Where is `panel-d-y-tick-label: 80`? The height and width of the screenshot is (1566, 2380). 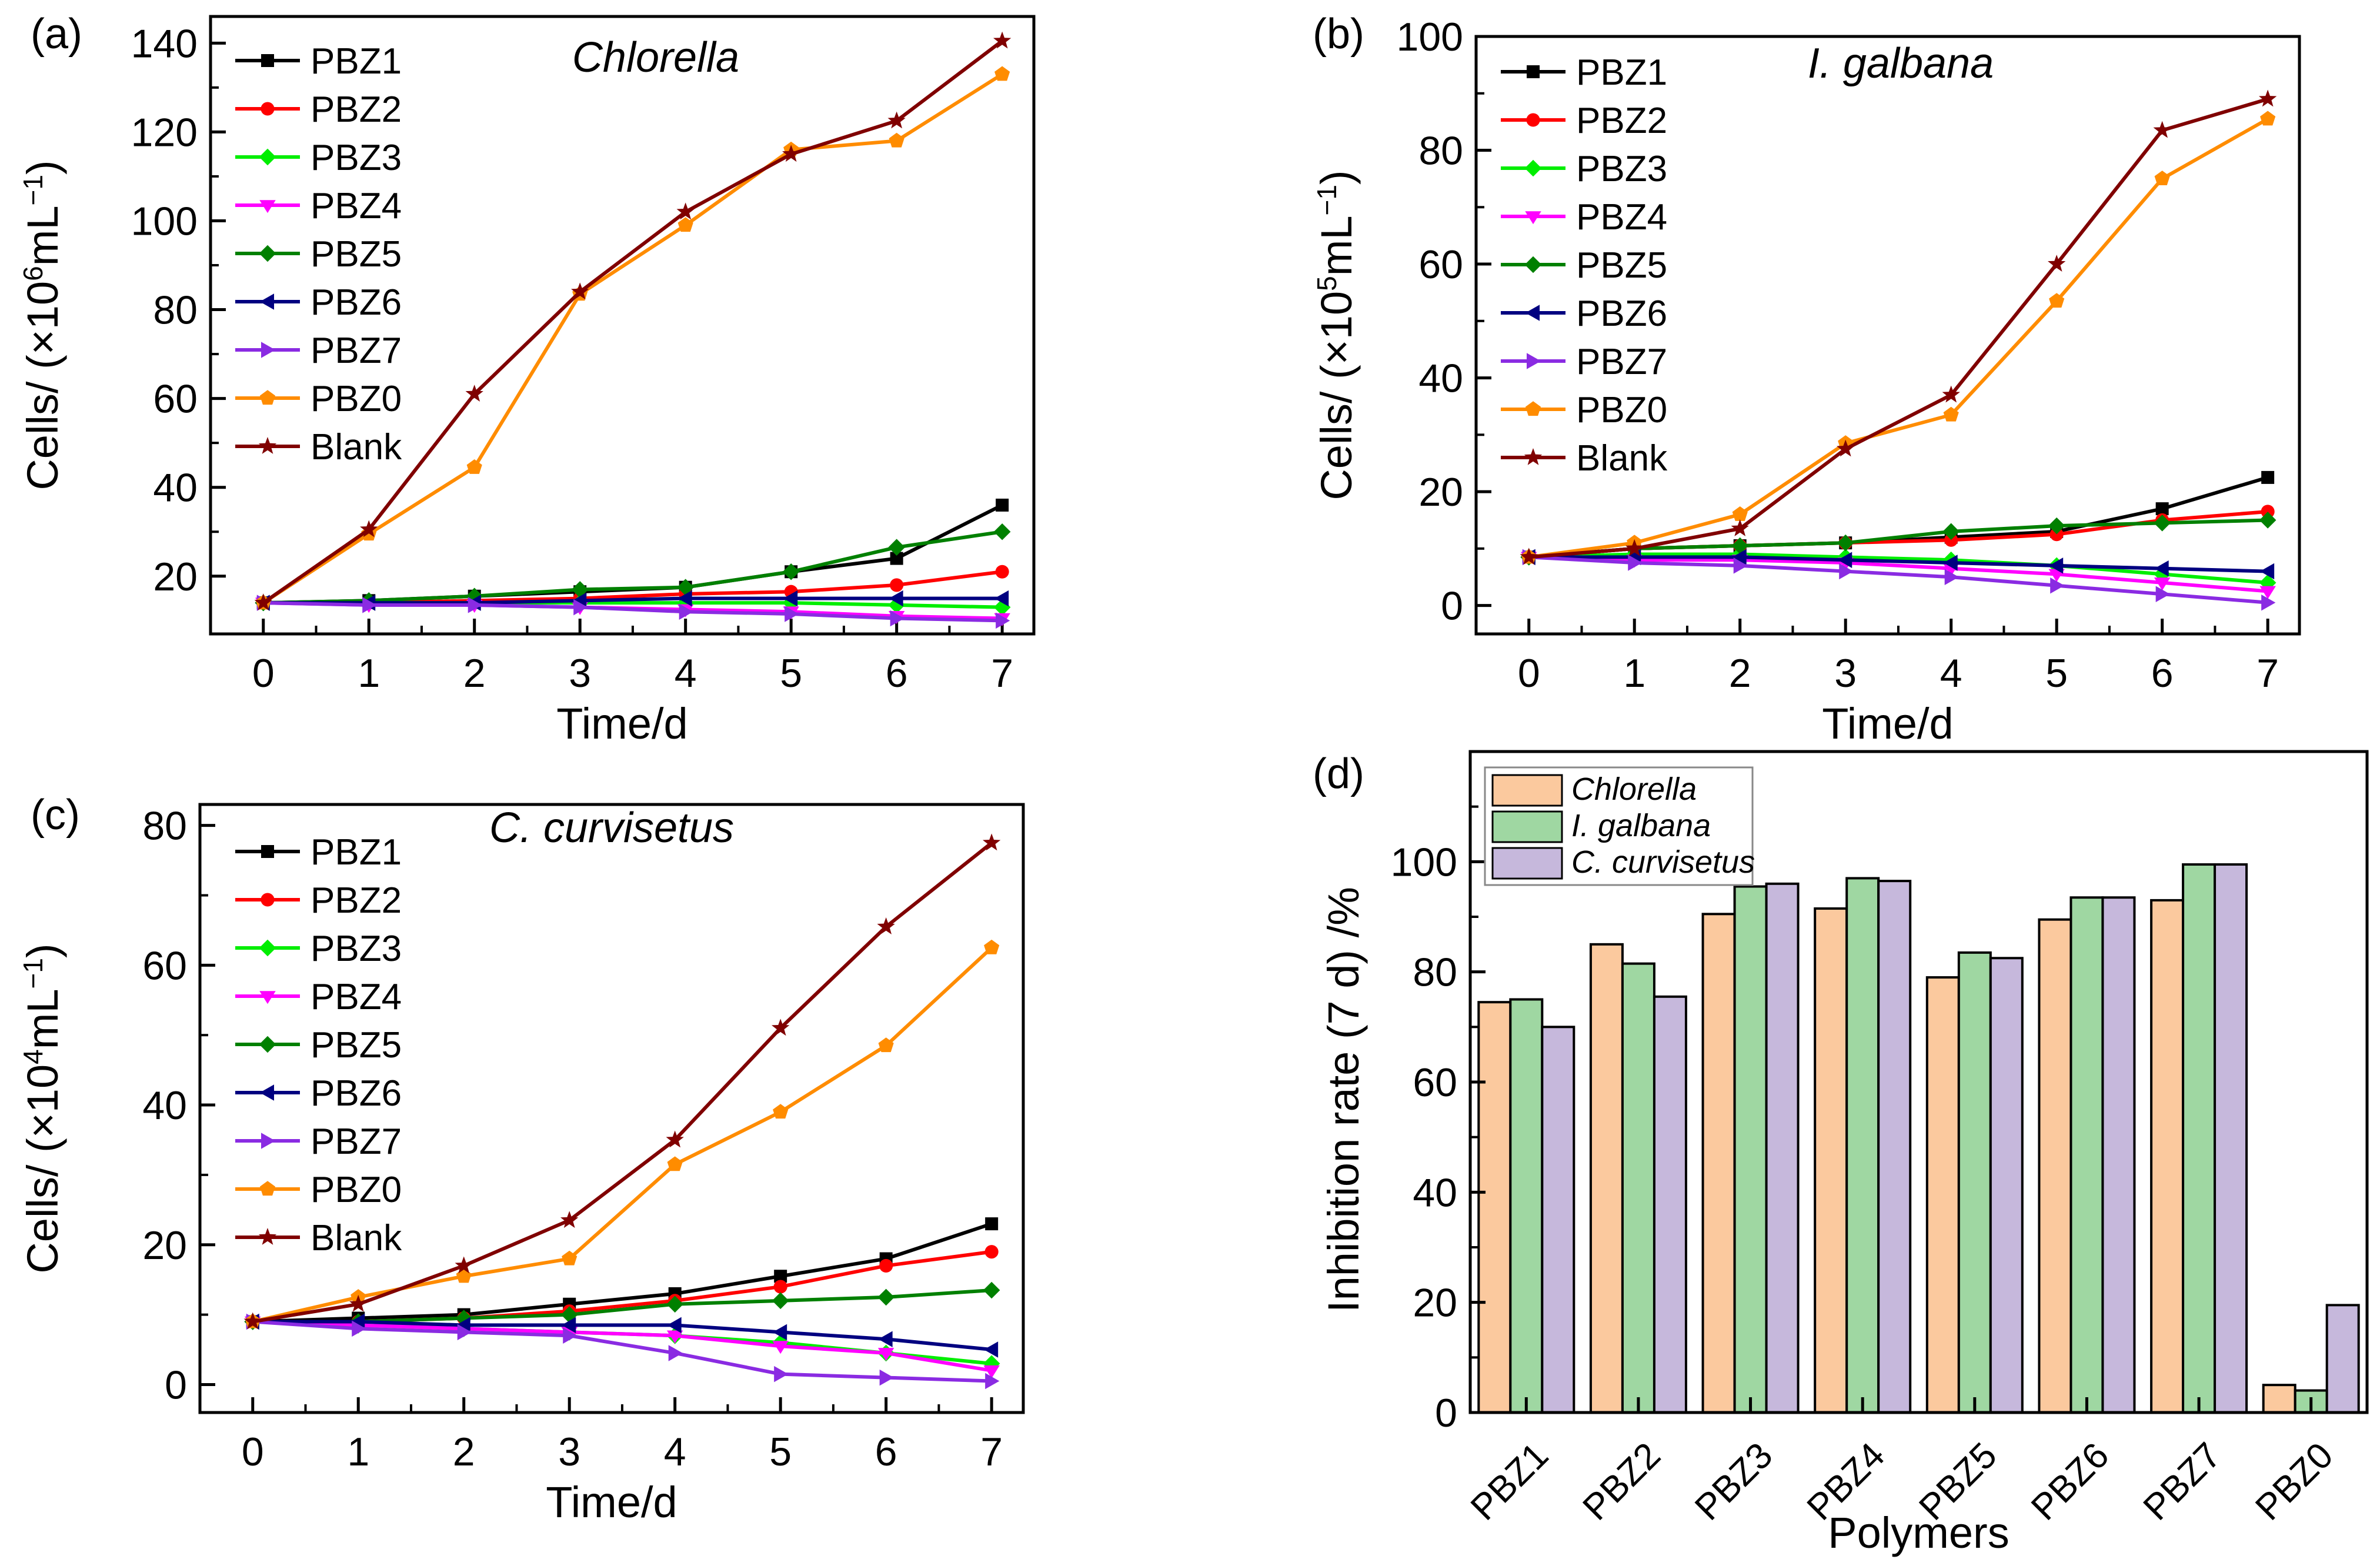
panel-d-y-tick-label: 80 is located at coordinates (1435, 973).